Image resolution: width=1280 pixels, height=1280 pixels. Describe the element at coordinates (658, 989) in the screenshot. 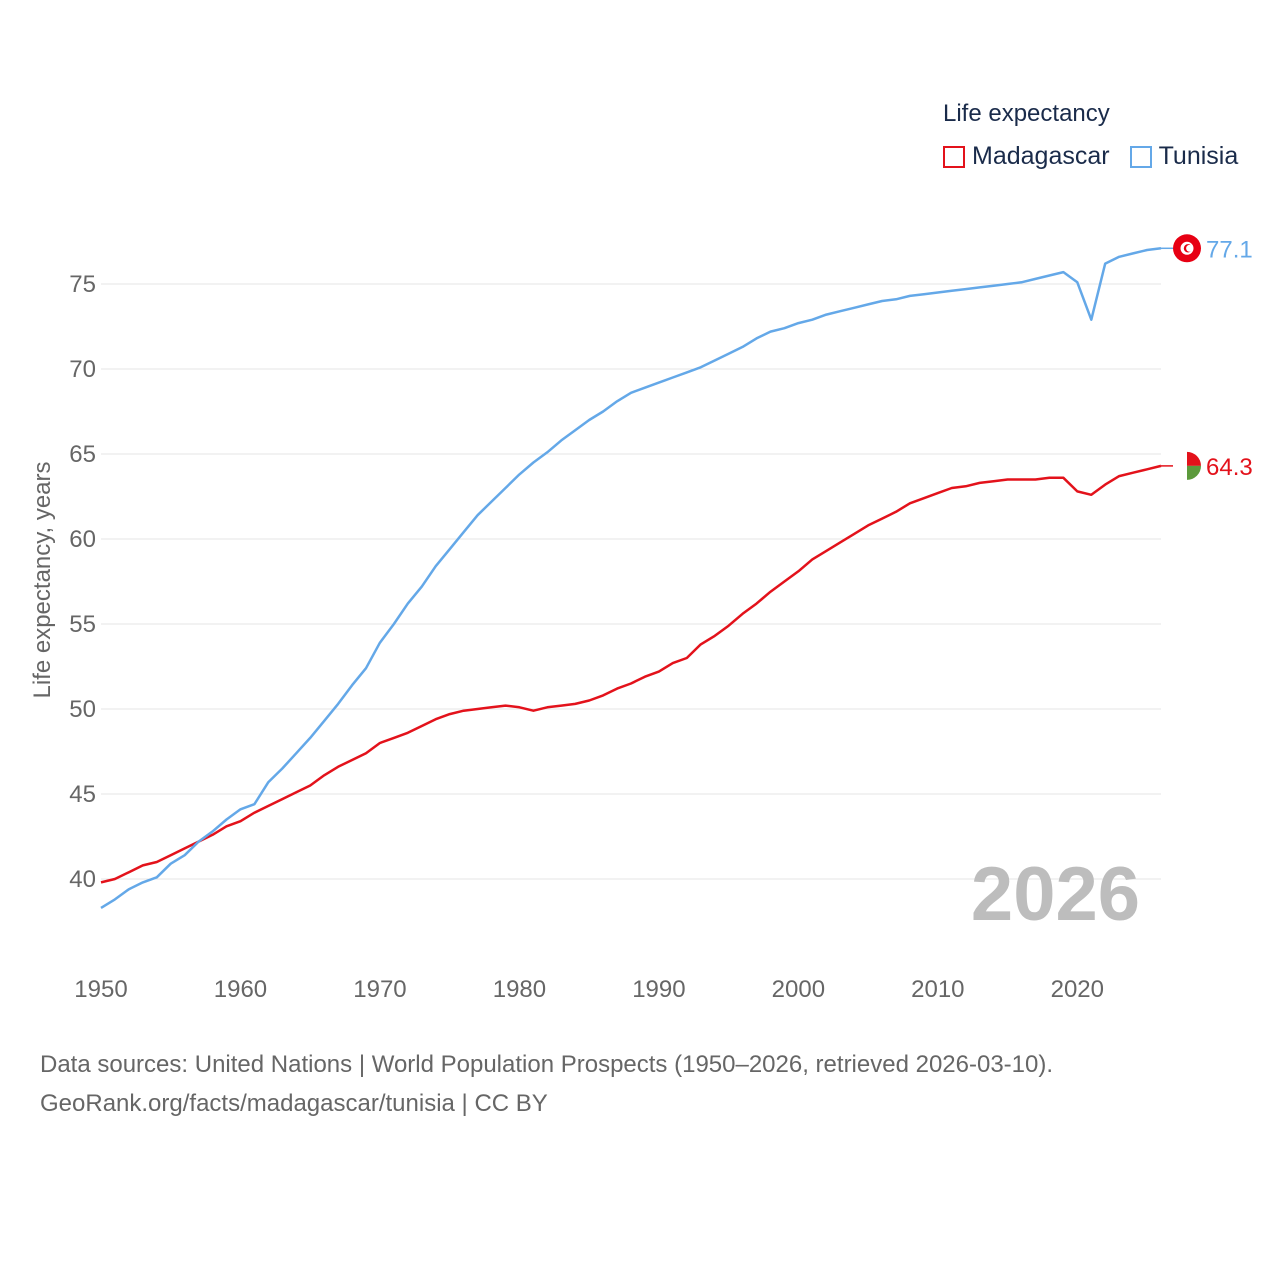

I see `x-tick-label: 1990` at that location.